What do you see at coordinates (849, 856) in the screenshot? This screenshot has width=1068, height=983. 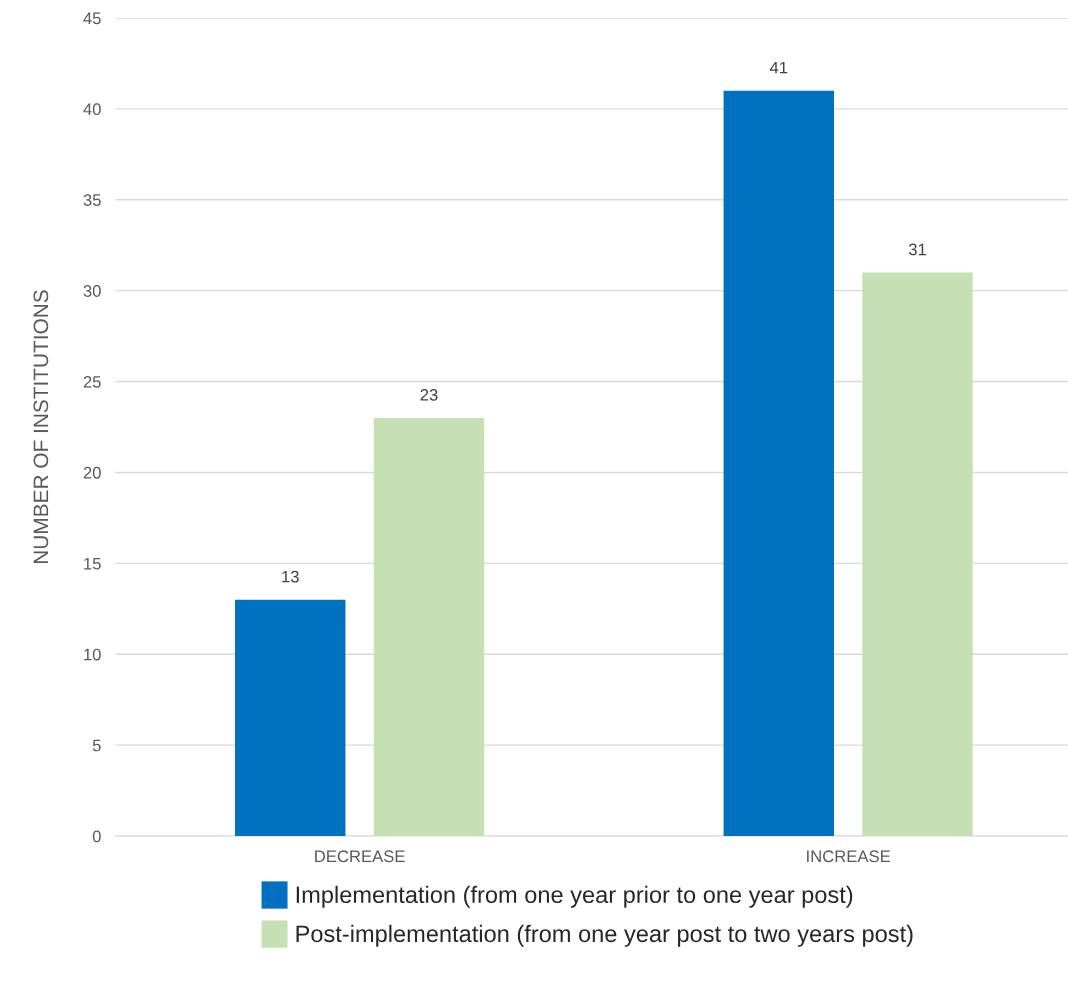 I see `x-tick-label: INCREASE` at bounding box center [849, 856].